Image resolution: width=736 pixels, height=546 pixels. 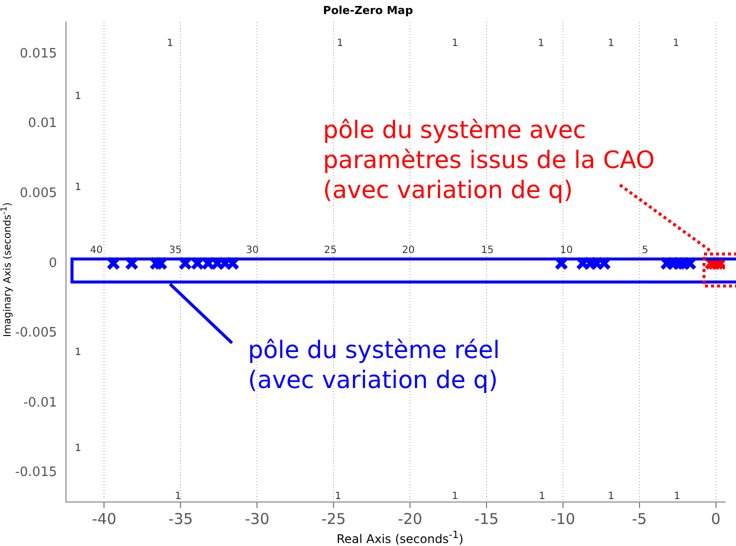 I want to click on y-tick-label: -0.005, so click(x=36, y=333).